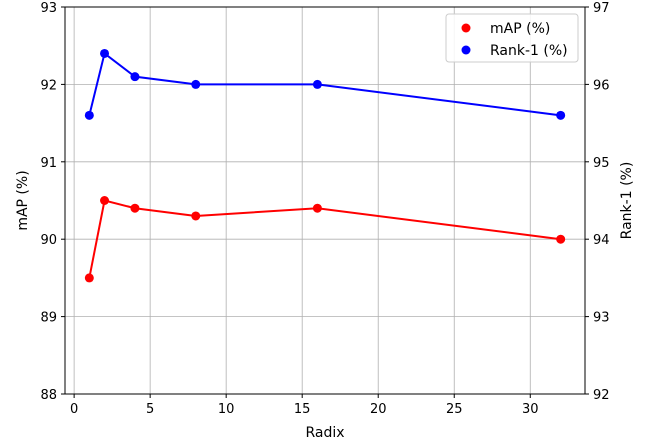  Describe the element at coordinates (48, 163) in the screenshot. I see `left-y-tick-label: 91` at that location.